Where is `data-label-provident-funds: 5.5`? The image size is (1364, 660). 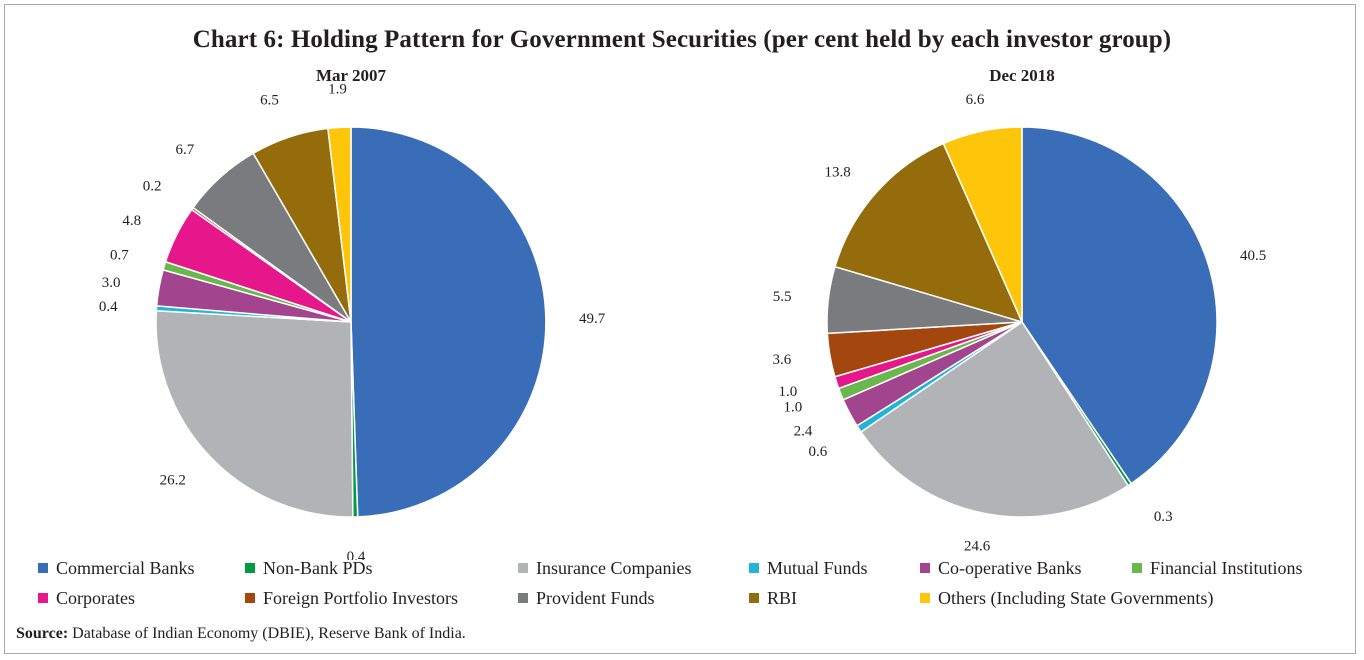
data-label-provident-funds: 5.5 is located at coordinates (782, 297).